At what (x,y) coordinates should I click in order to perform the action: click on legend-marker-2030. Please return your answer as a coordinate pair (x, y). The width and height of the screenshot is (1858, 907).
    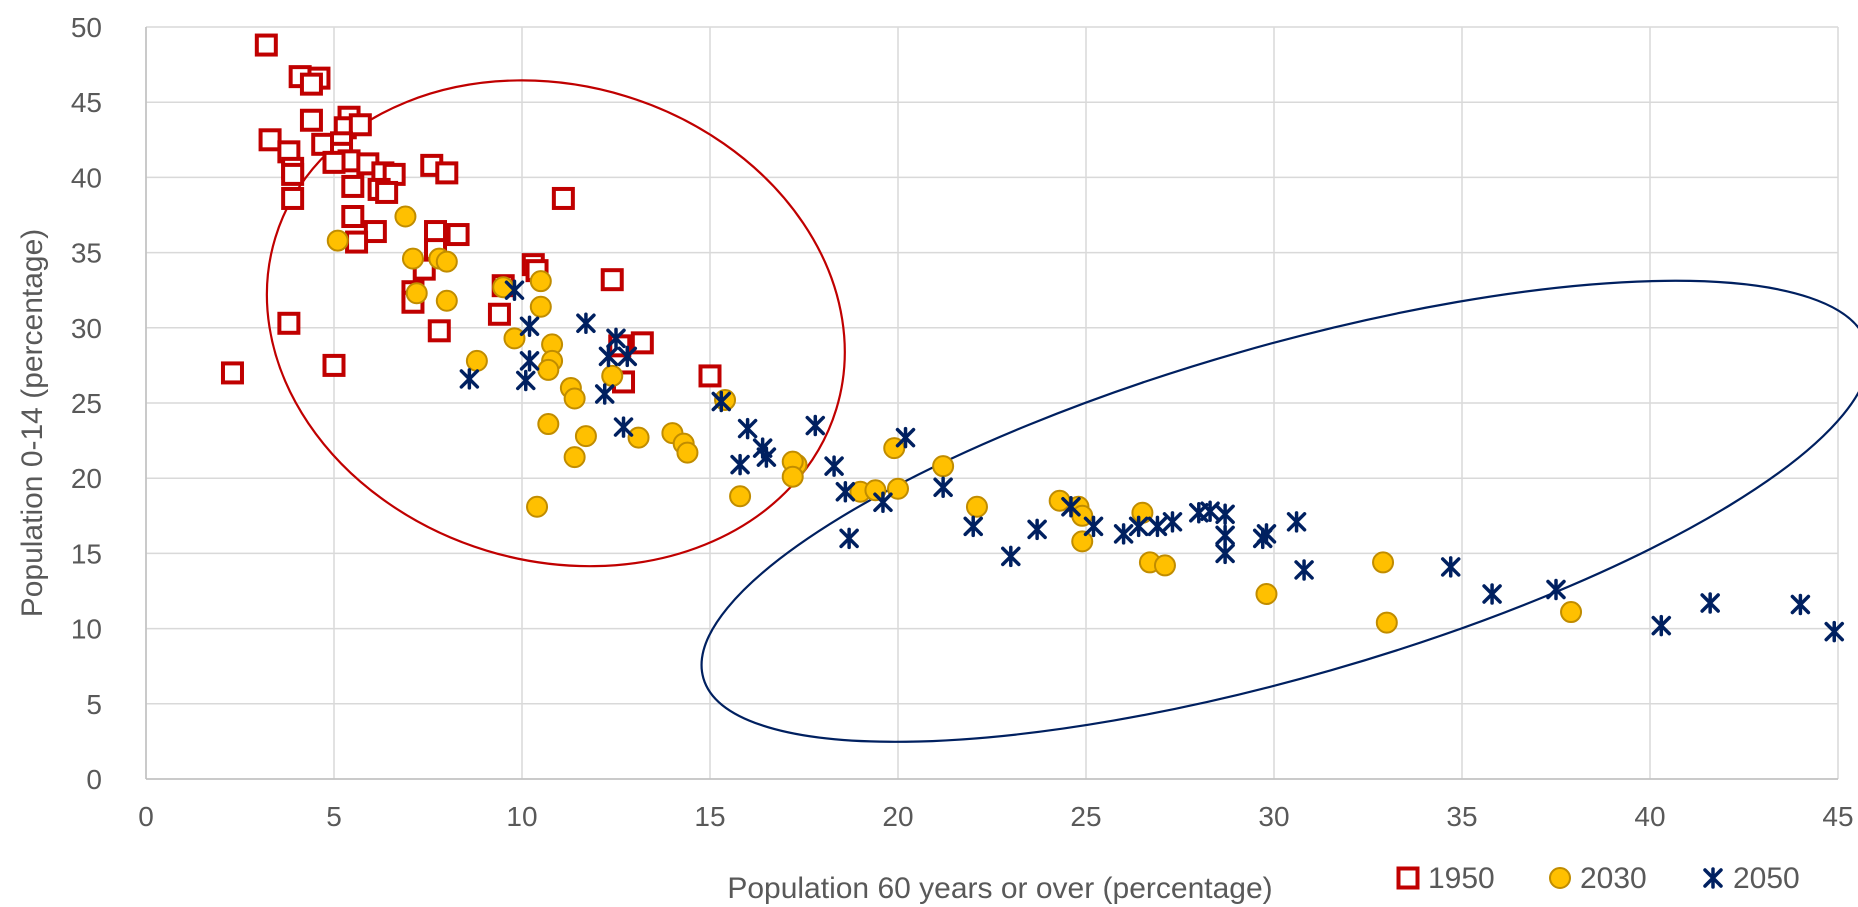
    Looking at the image, I should click on (1560, 878).